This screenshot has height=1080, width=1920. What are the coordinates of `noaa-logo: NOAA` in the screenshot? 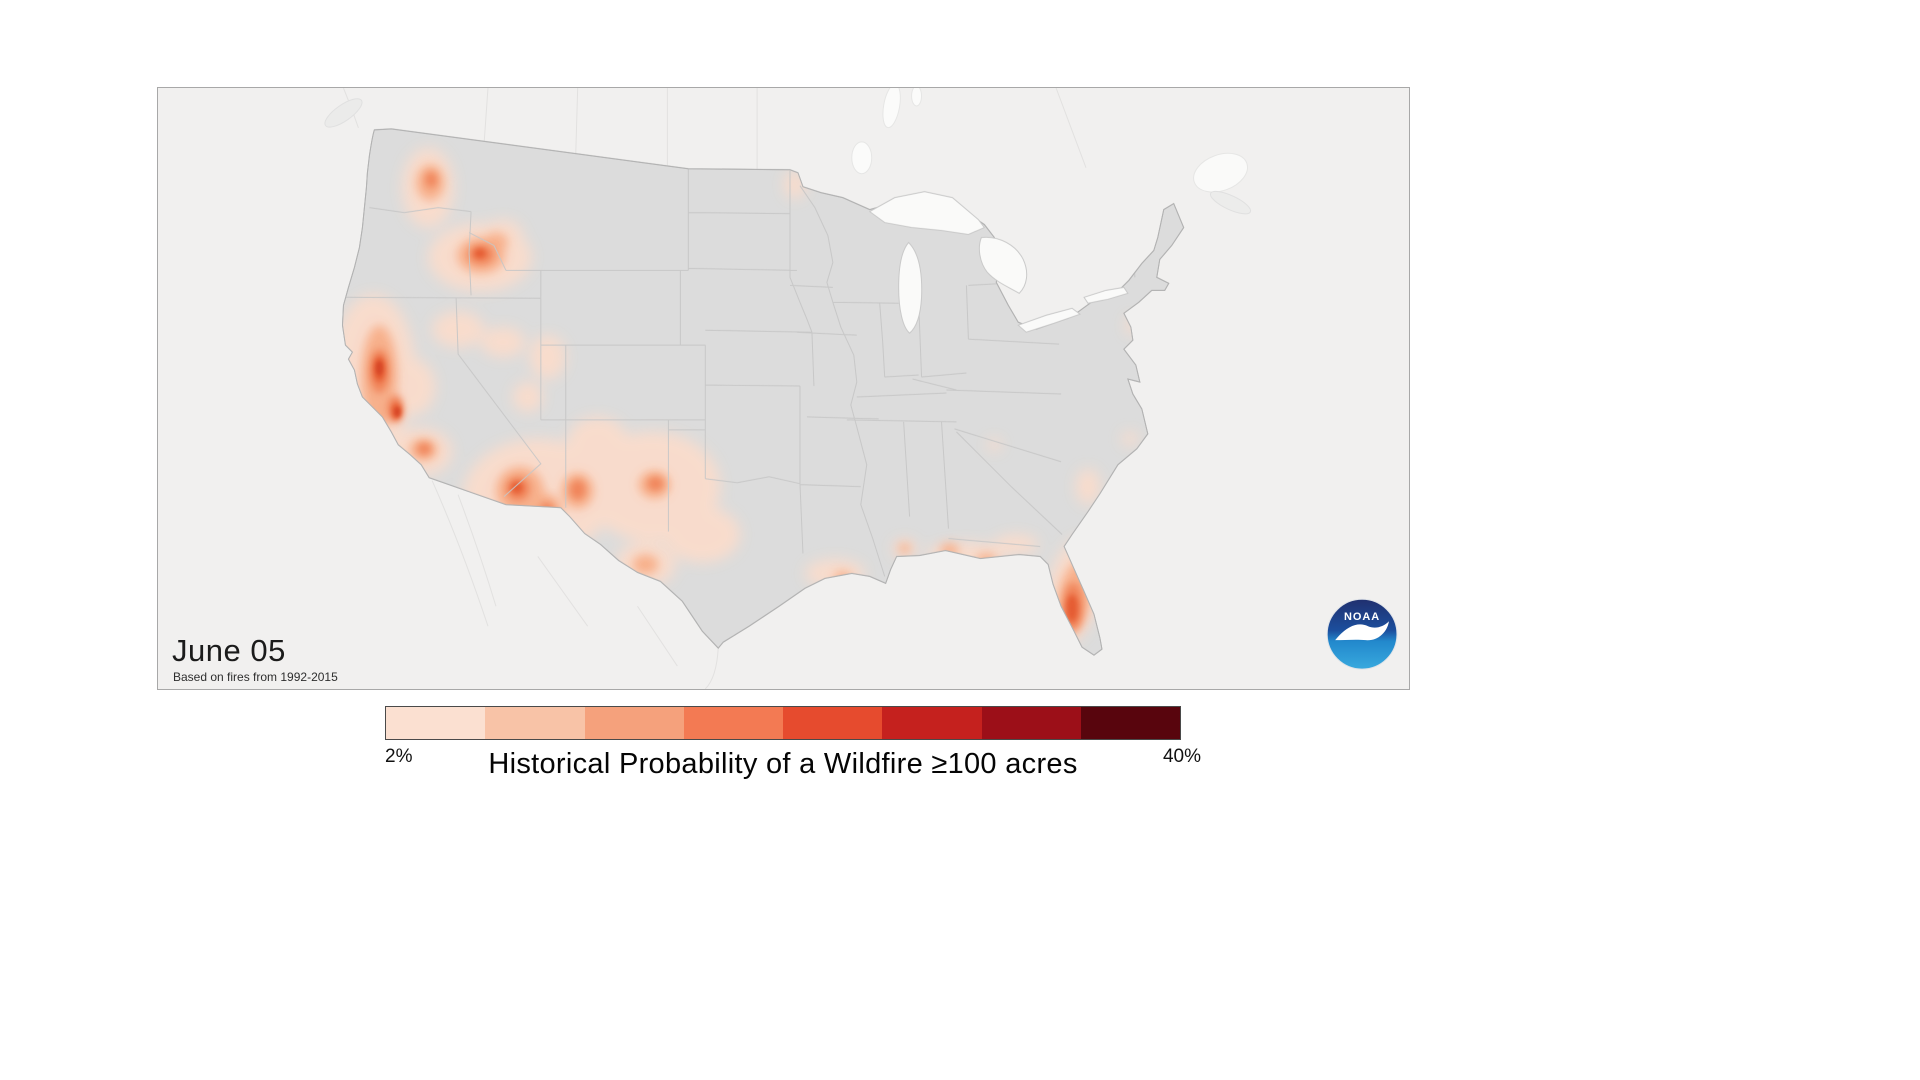 It's located at (1362, 634).